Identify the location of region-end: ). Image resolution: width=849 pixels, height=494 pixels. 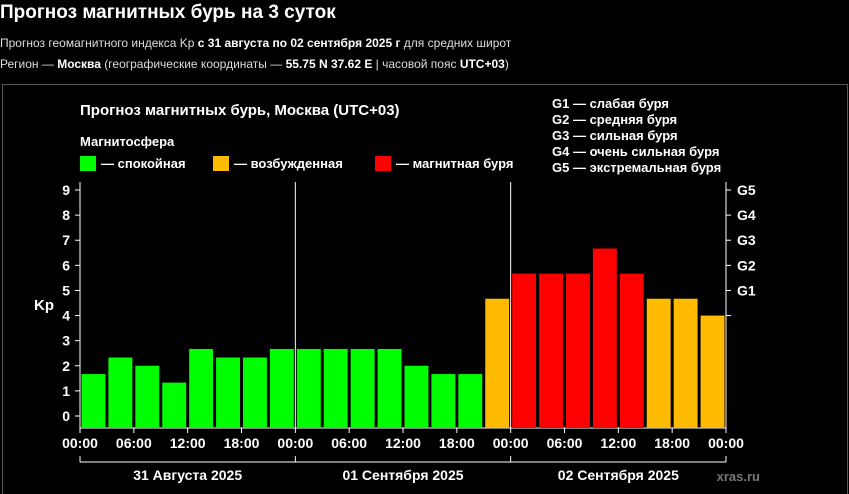
(506, 64).